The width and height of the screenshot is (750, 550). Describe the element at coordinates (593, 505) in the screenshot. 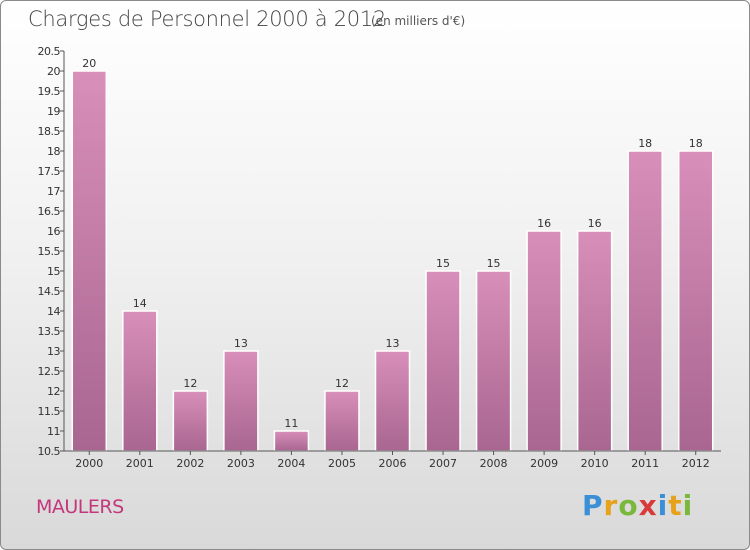

I see `logo-letter: P` at that location.